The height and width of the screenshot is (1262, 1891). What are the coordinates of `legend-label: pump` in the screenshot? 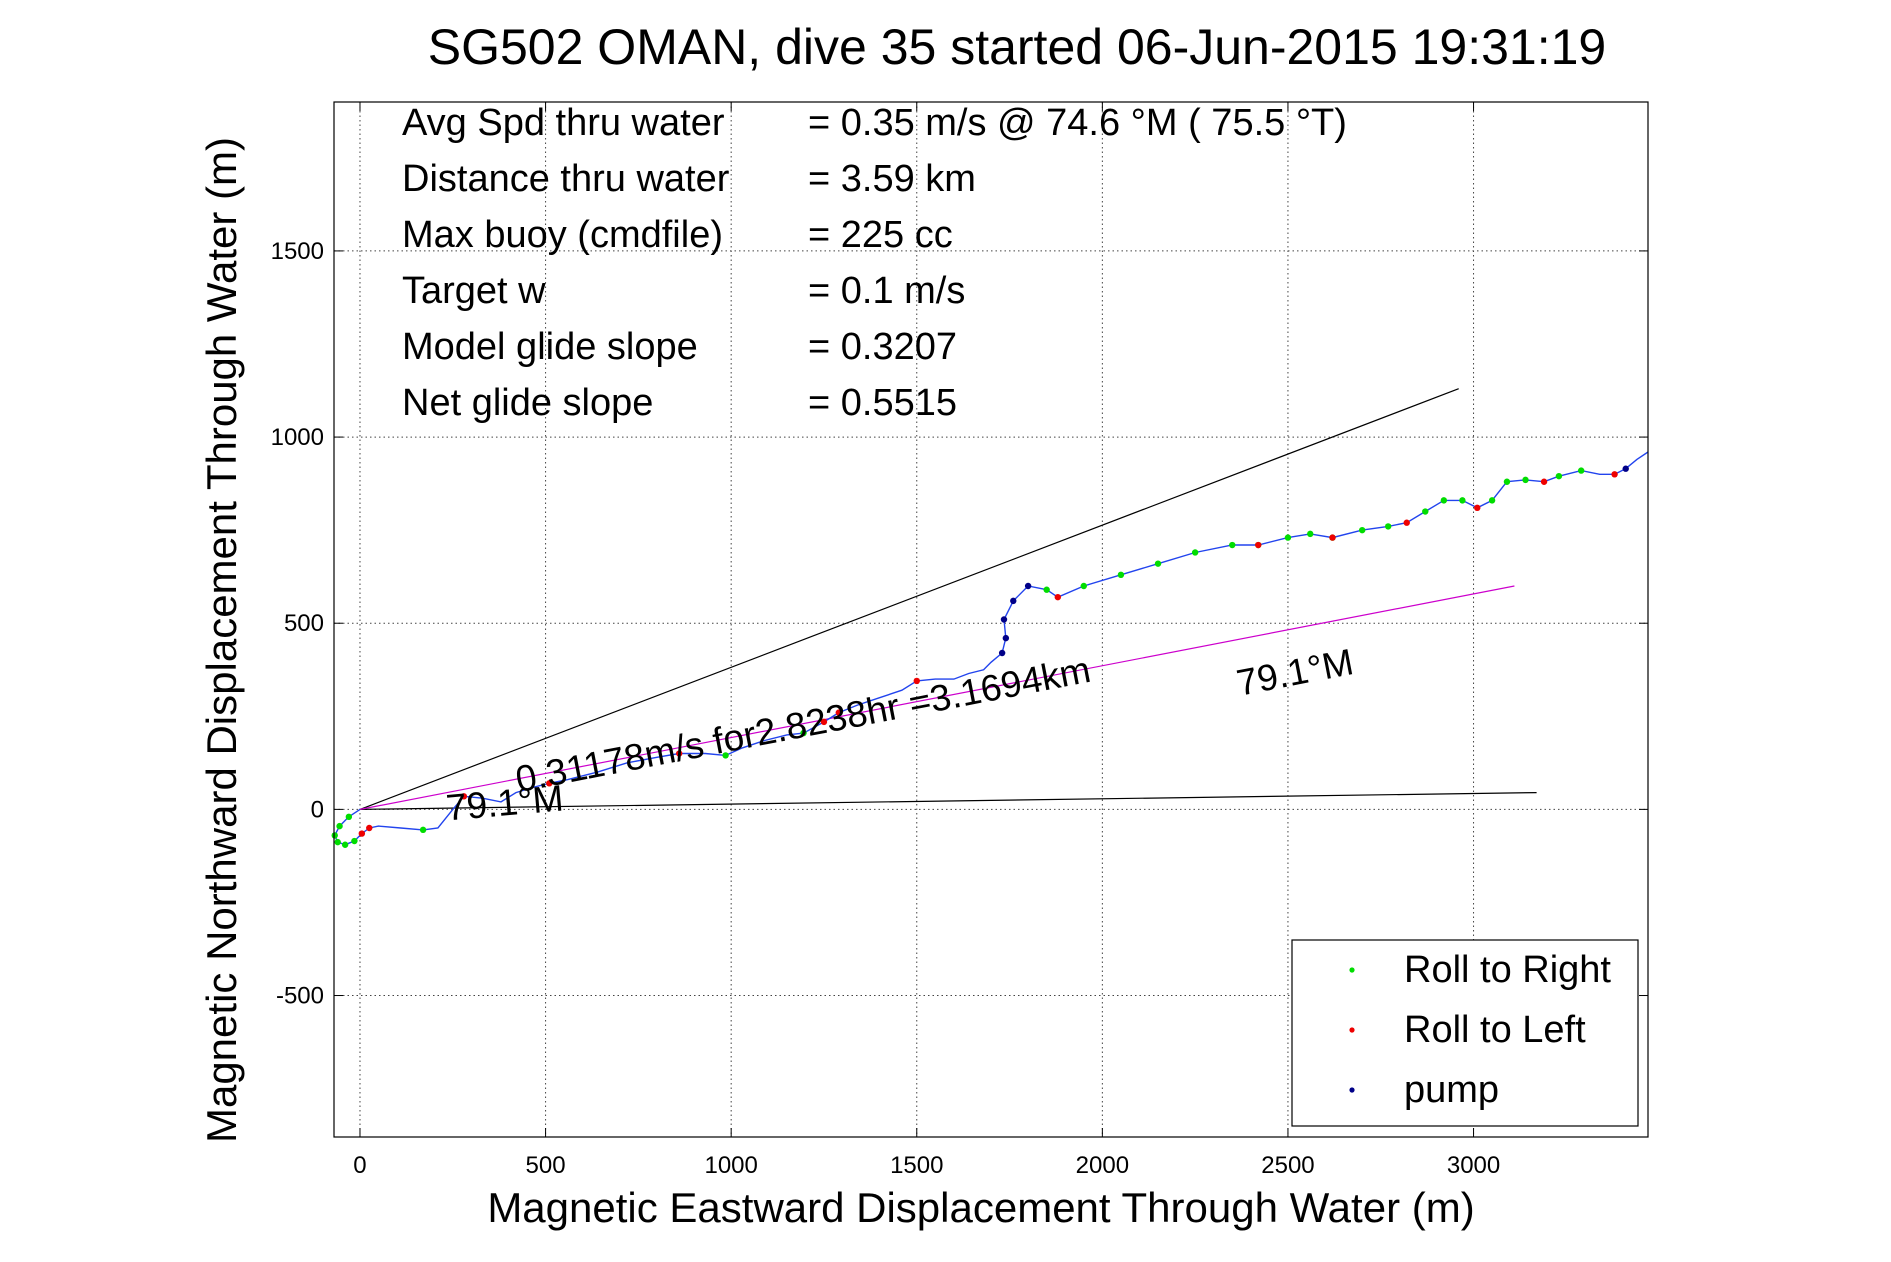 It's located at (1451, 1090).